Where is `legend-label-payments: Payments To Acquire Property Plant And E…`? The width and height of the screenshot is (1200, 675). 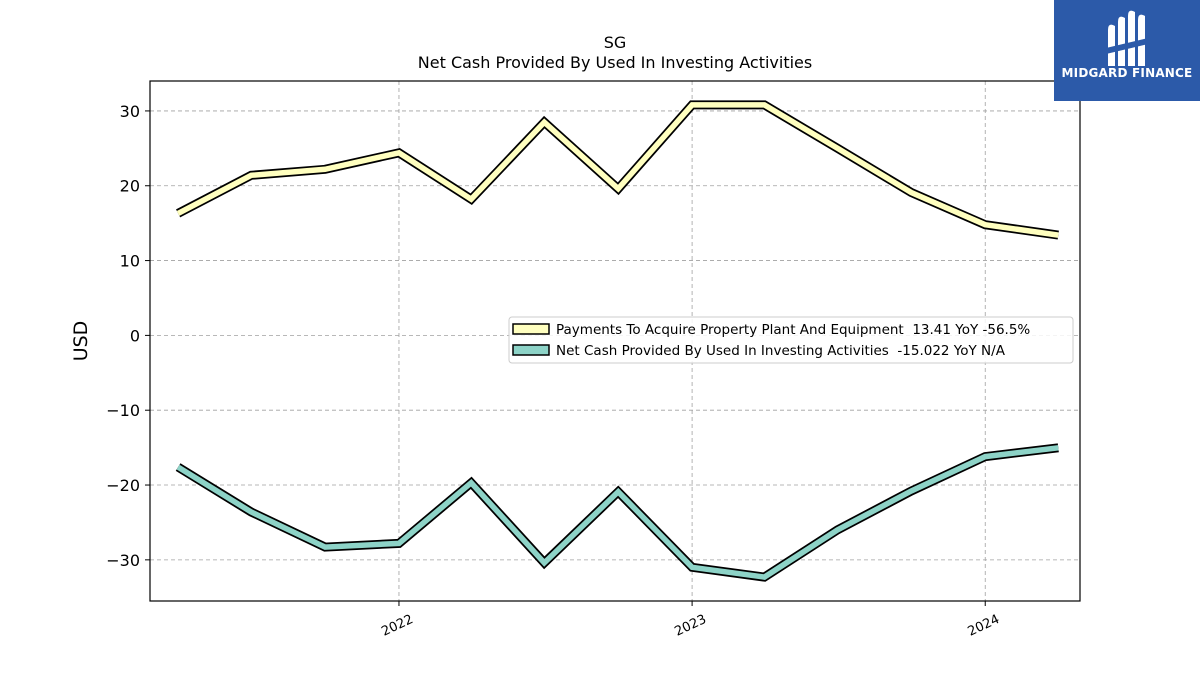
legend-label-payments: Payments To Acquire Property Plant And E… is located at coordinates (793, 330).